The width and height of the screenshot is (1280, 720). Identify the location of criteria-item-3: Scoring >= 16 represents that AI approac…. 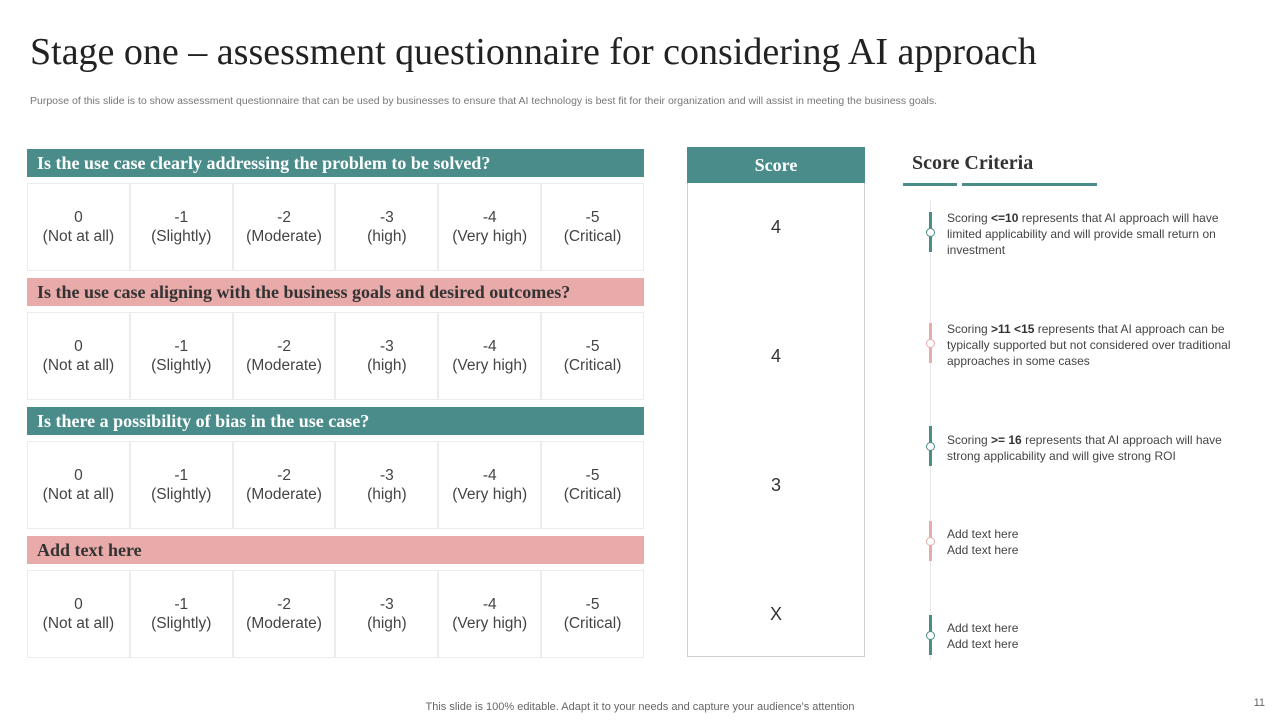
(1084, 448).